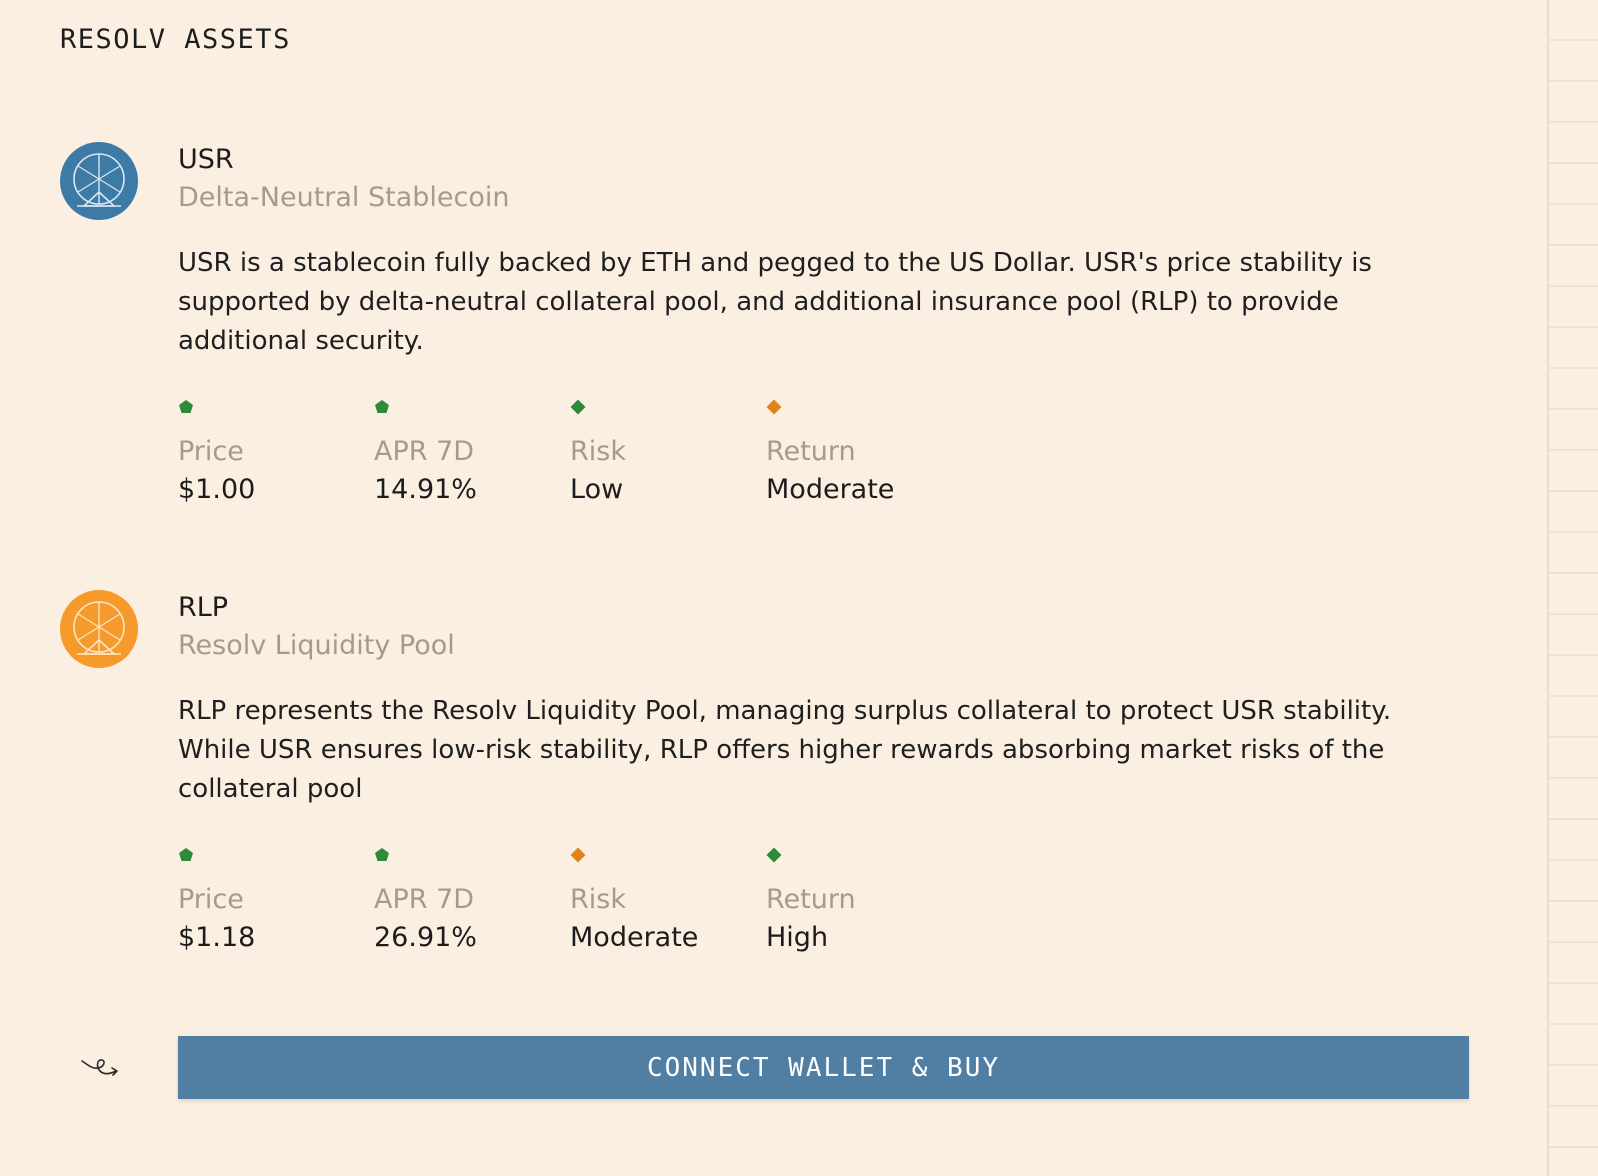  I want to click on asset-symbol: RLP, so click(203, 607).